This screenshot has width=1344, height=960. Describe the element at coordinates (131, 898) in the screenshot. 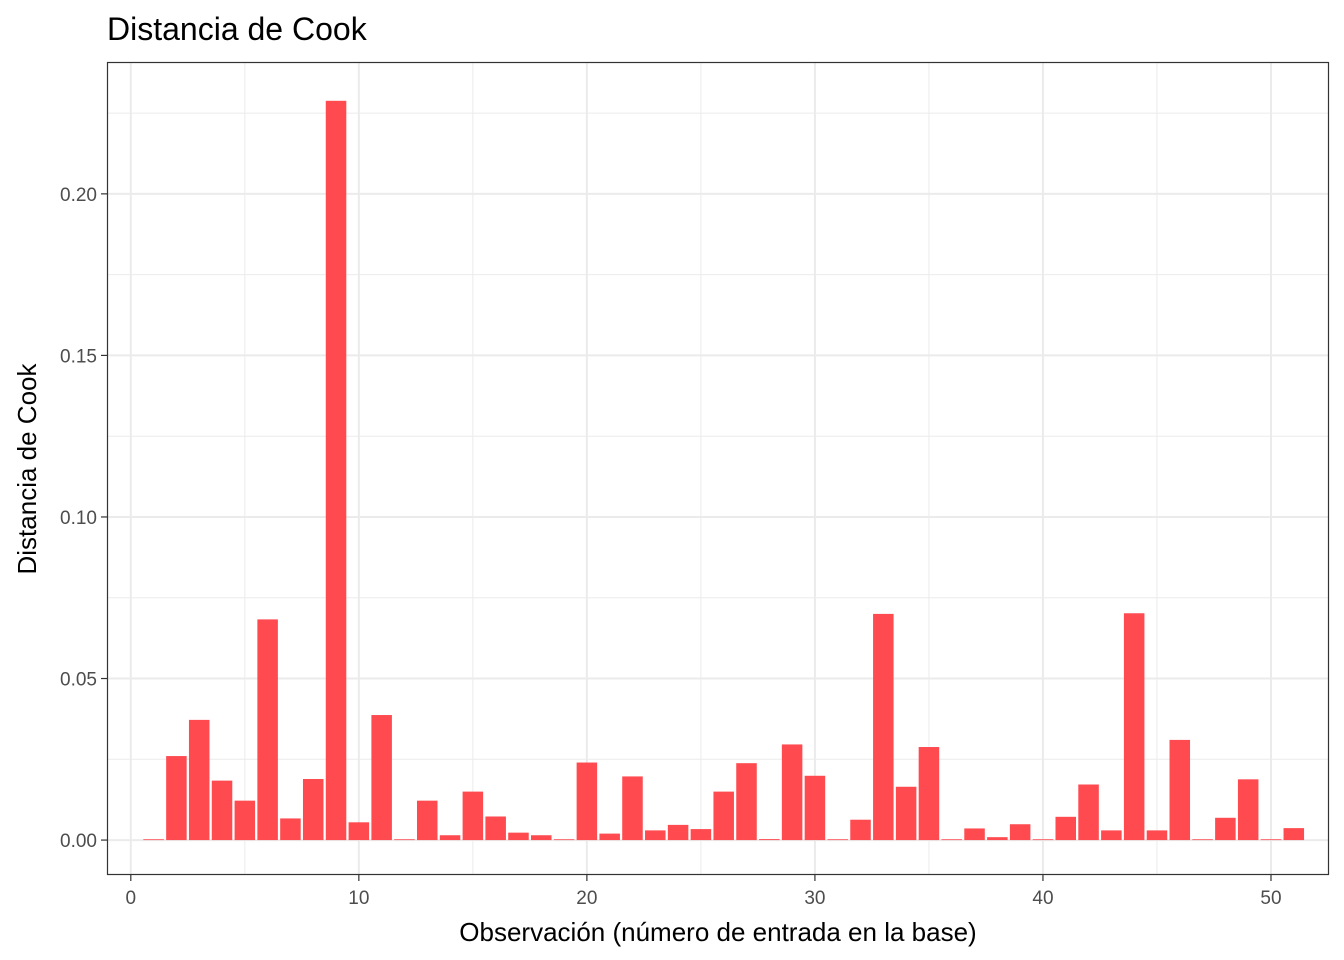

I see `x-tick-label: 0` at that location.